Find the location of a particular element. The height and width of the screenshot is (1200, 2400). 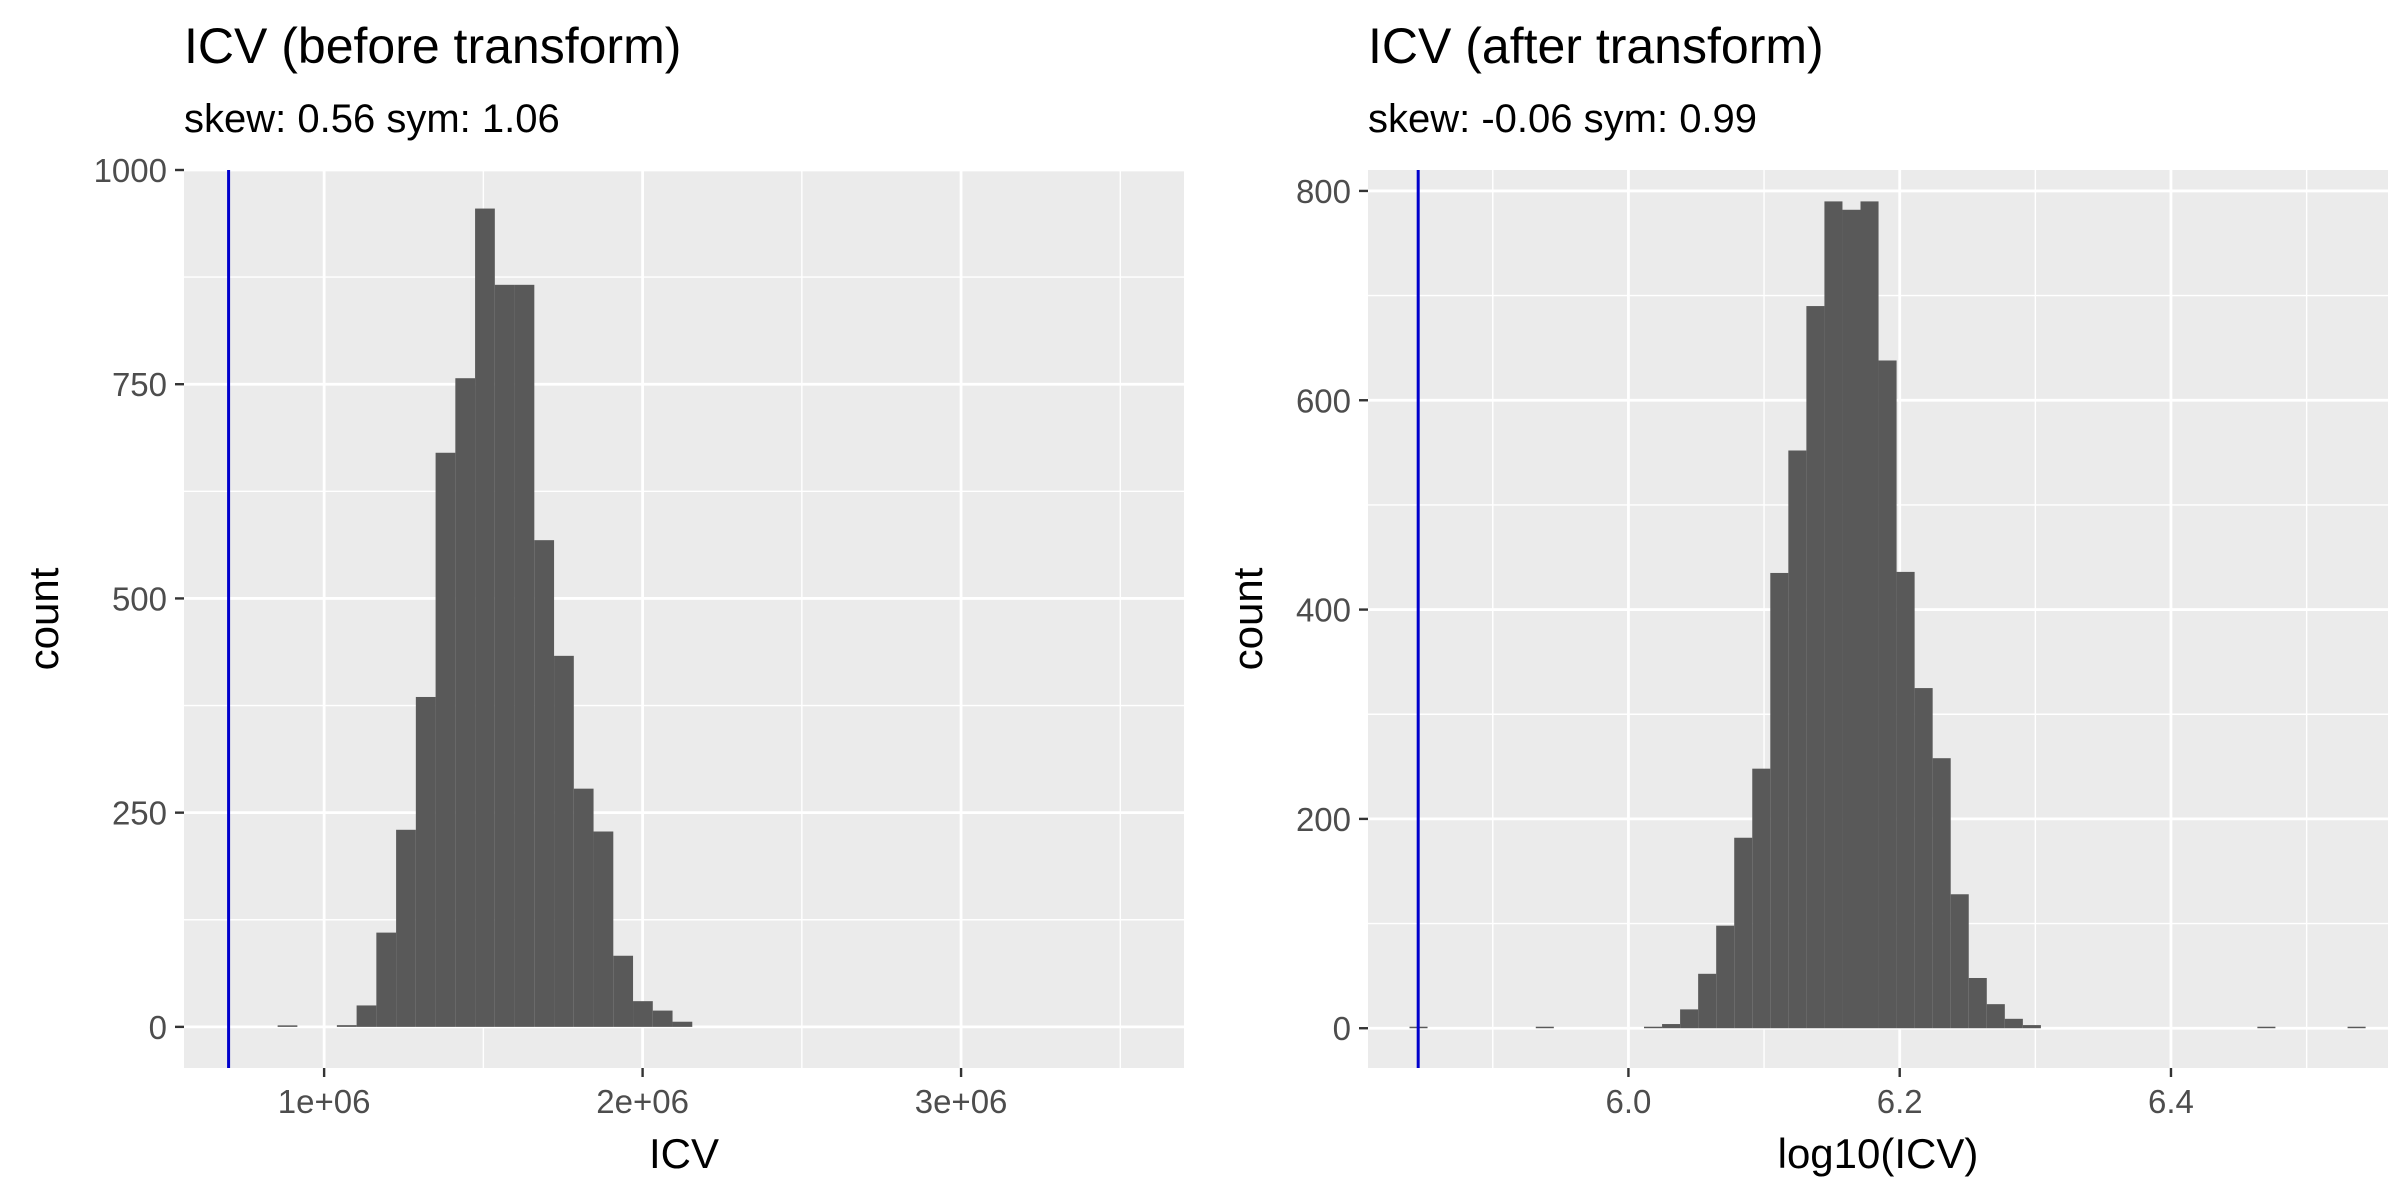

left-chart-title: ICV (before transform) is located at coordinates (432, 46).